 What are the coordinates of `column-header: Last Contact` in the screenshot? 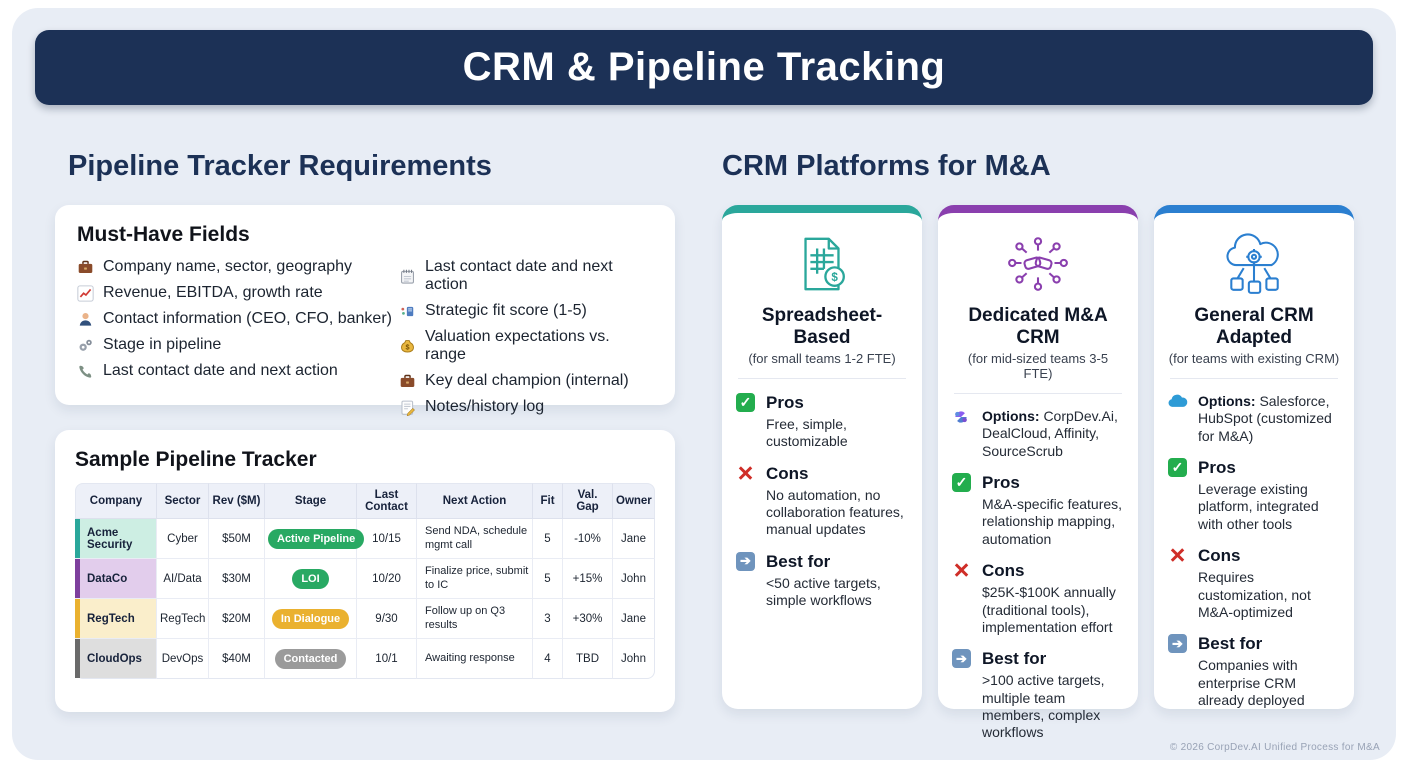 It's located at (387, 501).